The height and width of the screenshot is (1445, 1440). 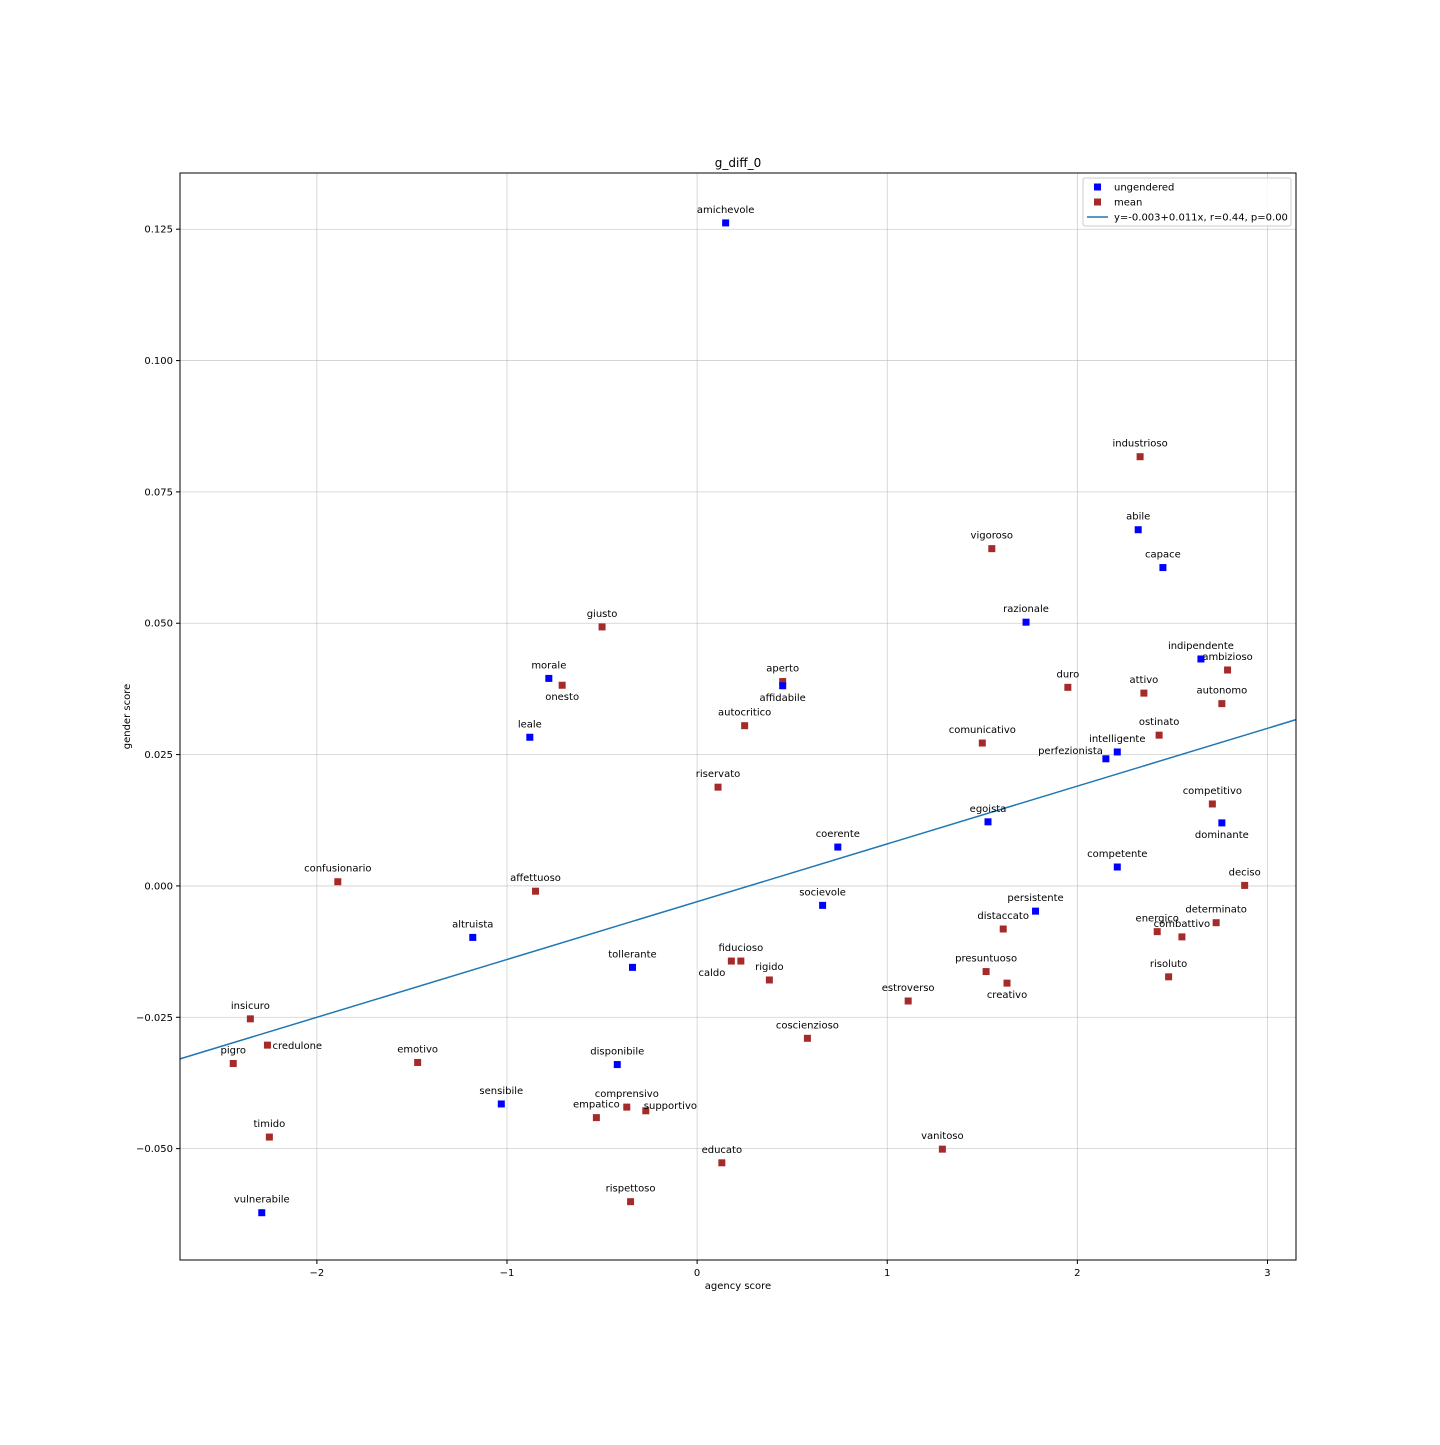 What do you see at coordinates (992, 549) in the screenshot?
I see `point-vigoroso` at bounding box center [992, 549].